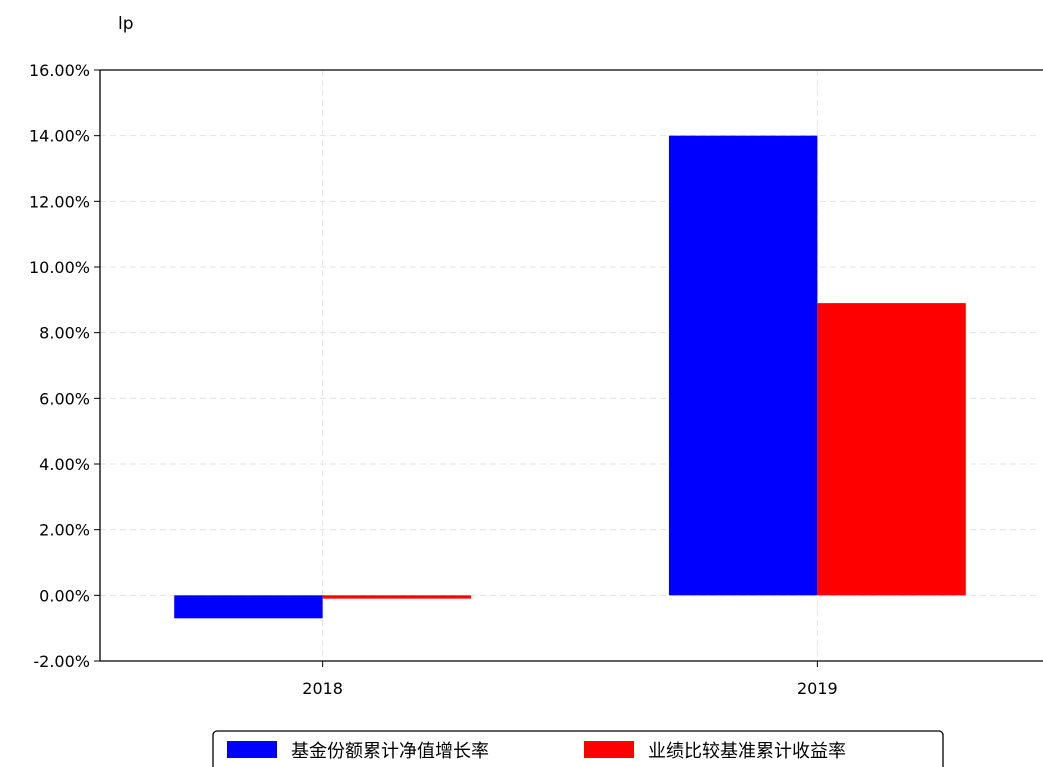  What do you see at coordinates (59, 136) in the screenshot?
I see `y-tick-label-8: 14.00%` at bounding box center [59, 136].